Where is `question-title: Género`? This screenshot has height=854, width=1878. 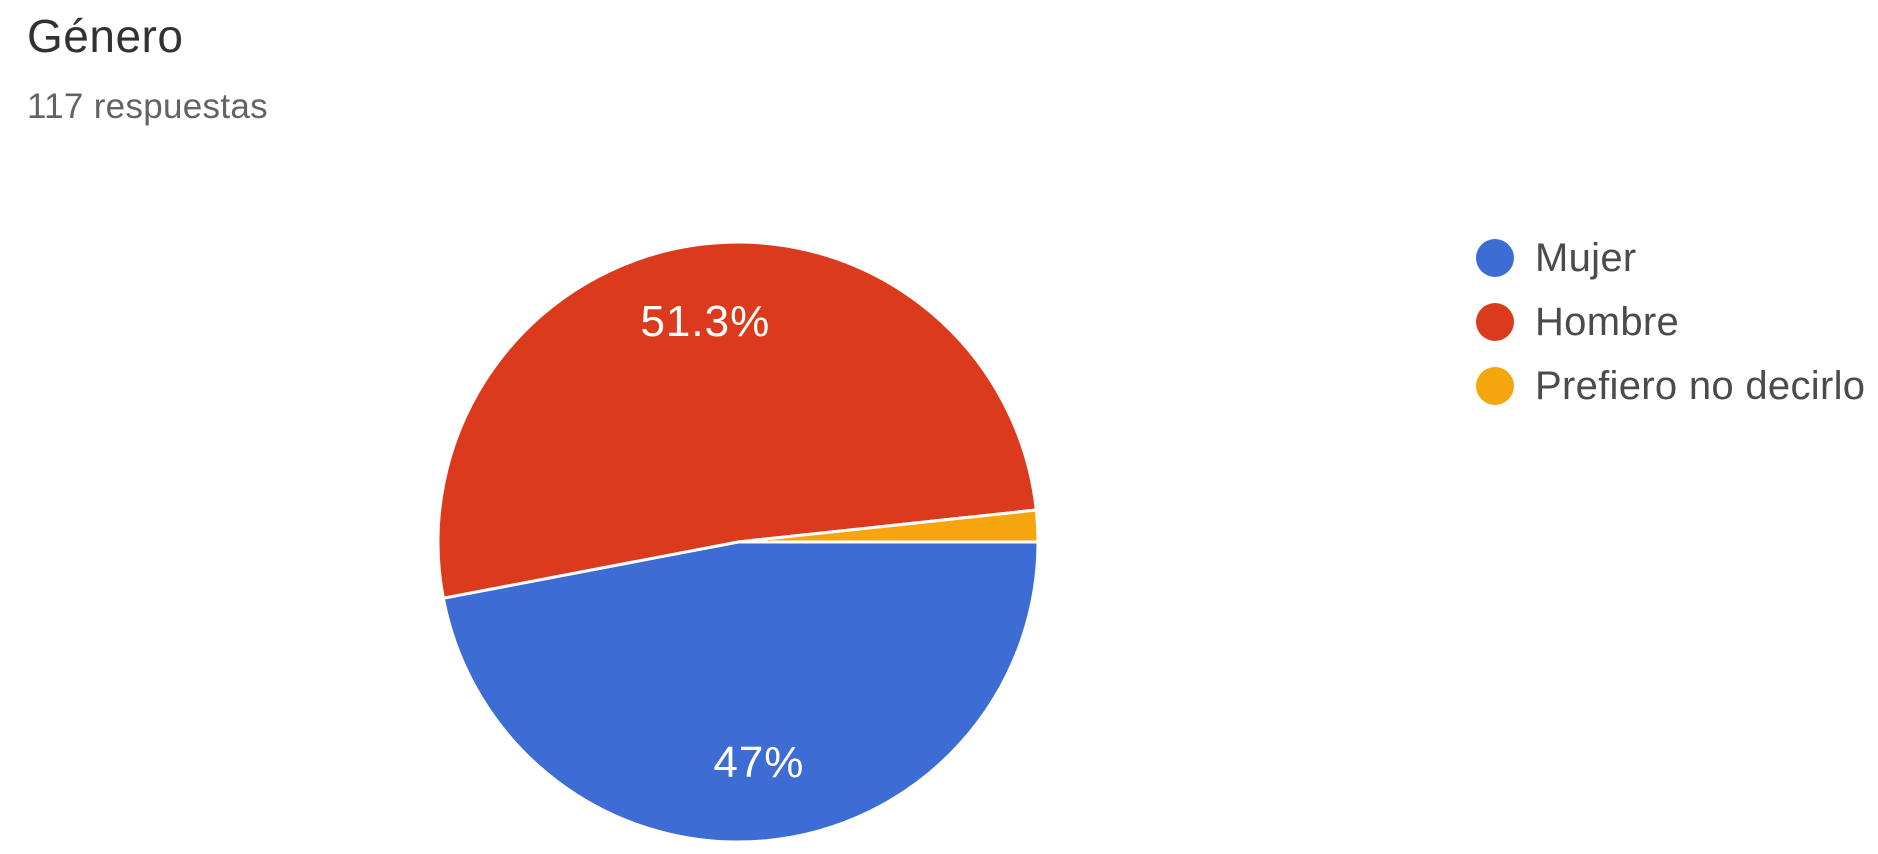
question-title: Género is located at coordinates (105, 36).